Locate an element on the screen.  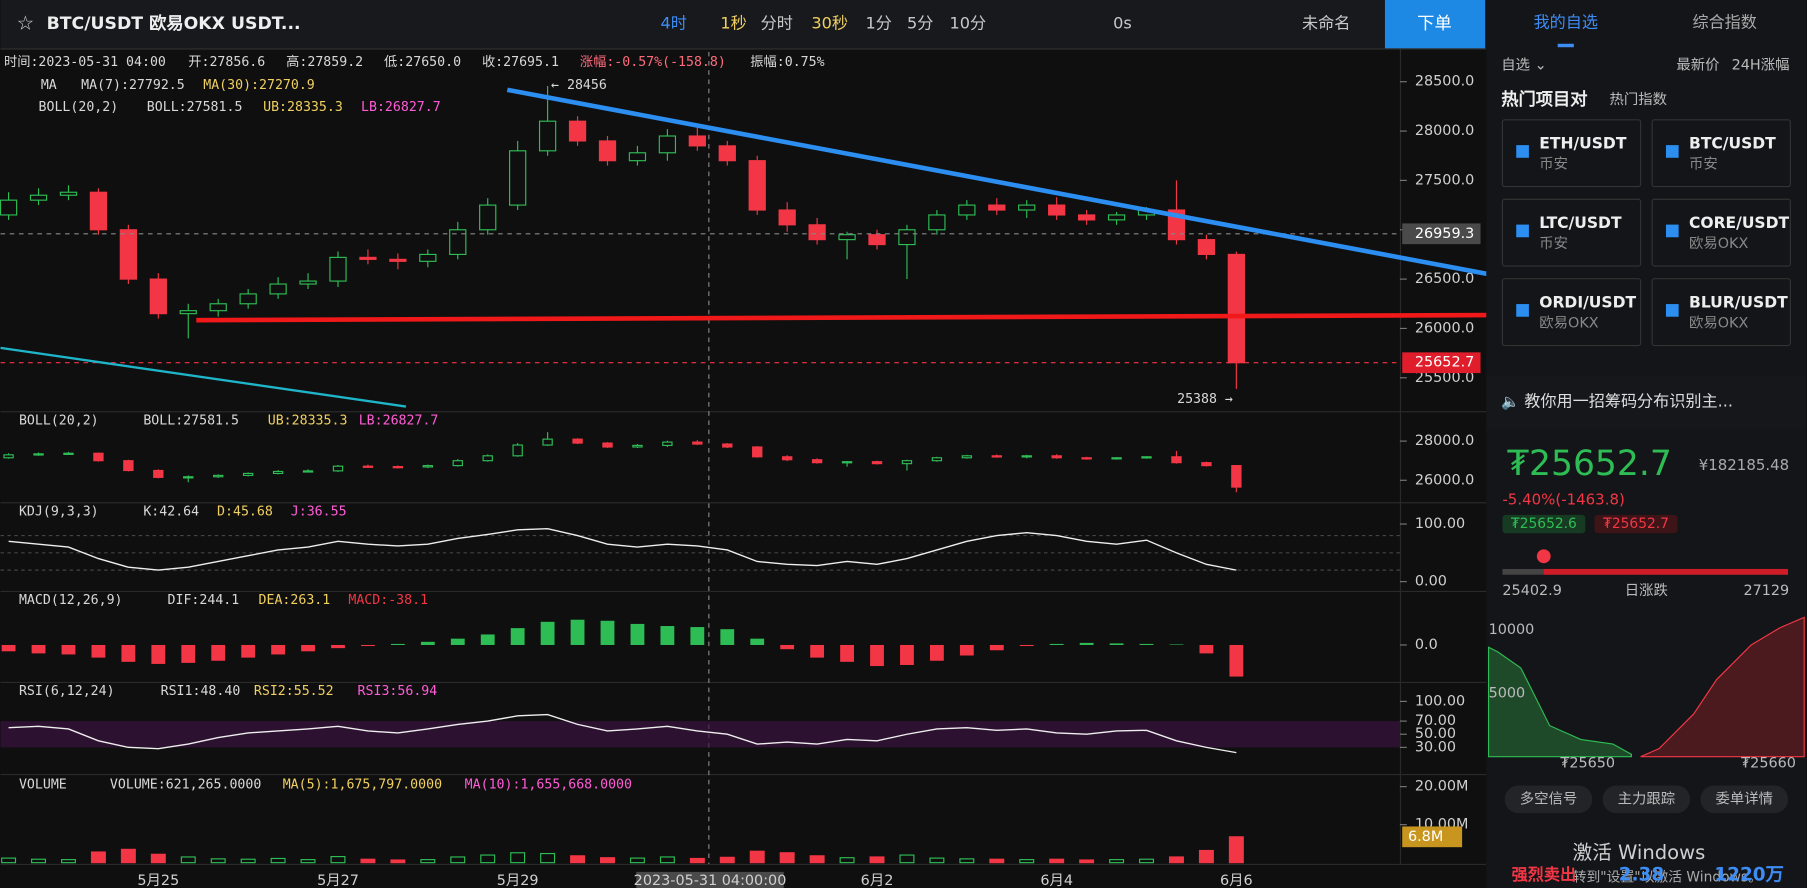
order-button-label: 下单 is located at coordinates (1434, 24).